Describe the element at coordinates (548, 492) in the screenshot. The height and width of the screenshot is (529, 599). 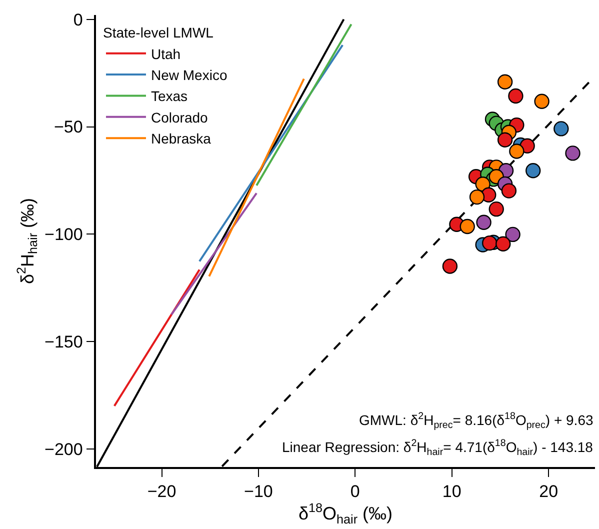
I see `x-tick-label: 20` at that location.